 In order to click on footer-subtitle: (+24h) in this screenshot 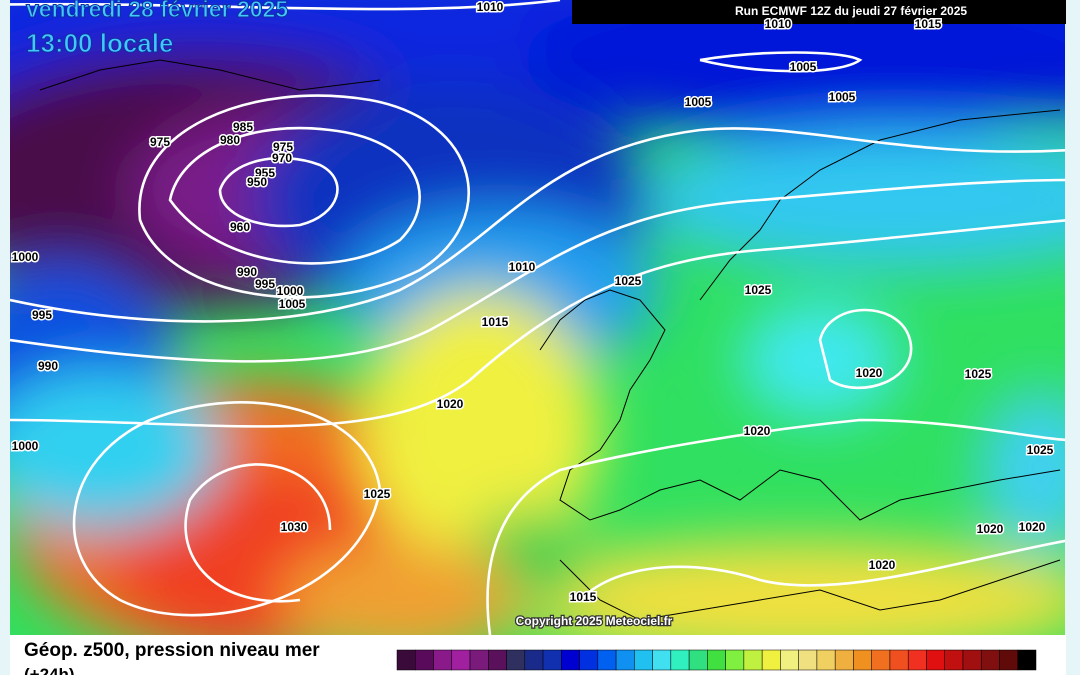, I will do `click(49, 670)`.